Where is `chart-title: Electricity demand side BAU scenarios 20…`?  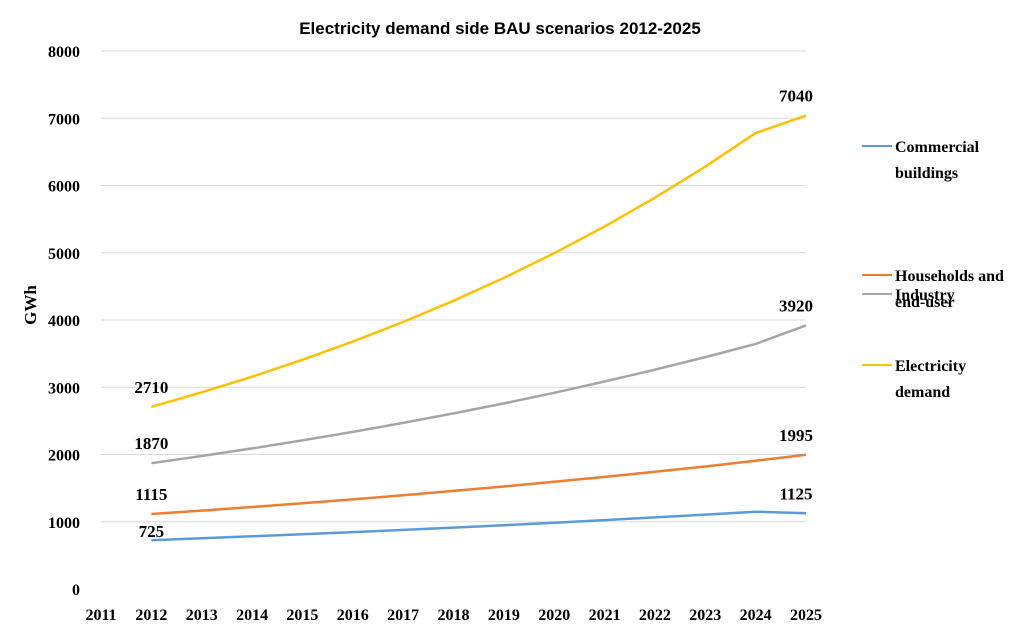 chart-title: Electricity demand side BAU scenarios 20… is located at coordinates (500, 28).